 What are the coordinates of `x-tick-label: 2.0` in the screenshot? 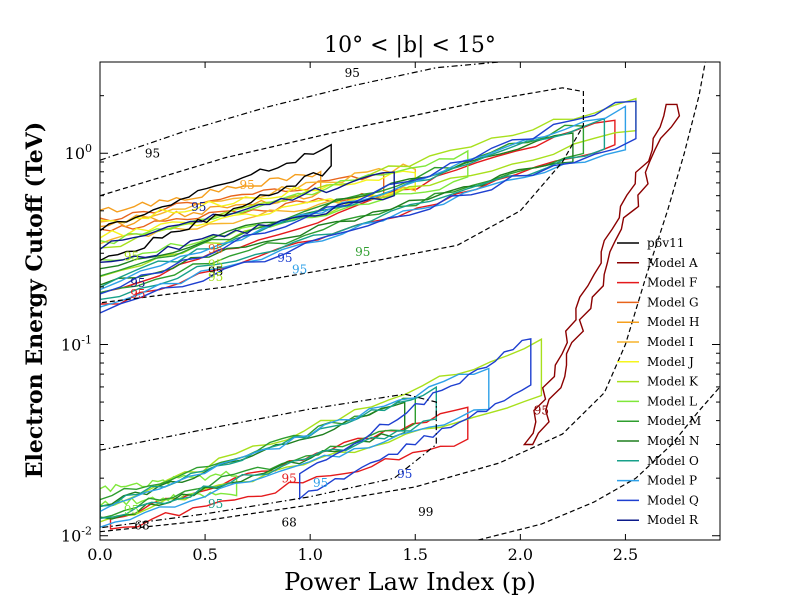 It's located at (520, 554).